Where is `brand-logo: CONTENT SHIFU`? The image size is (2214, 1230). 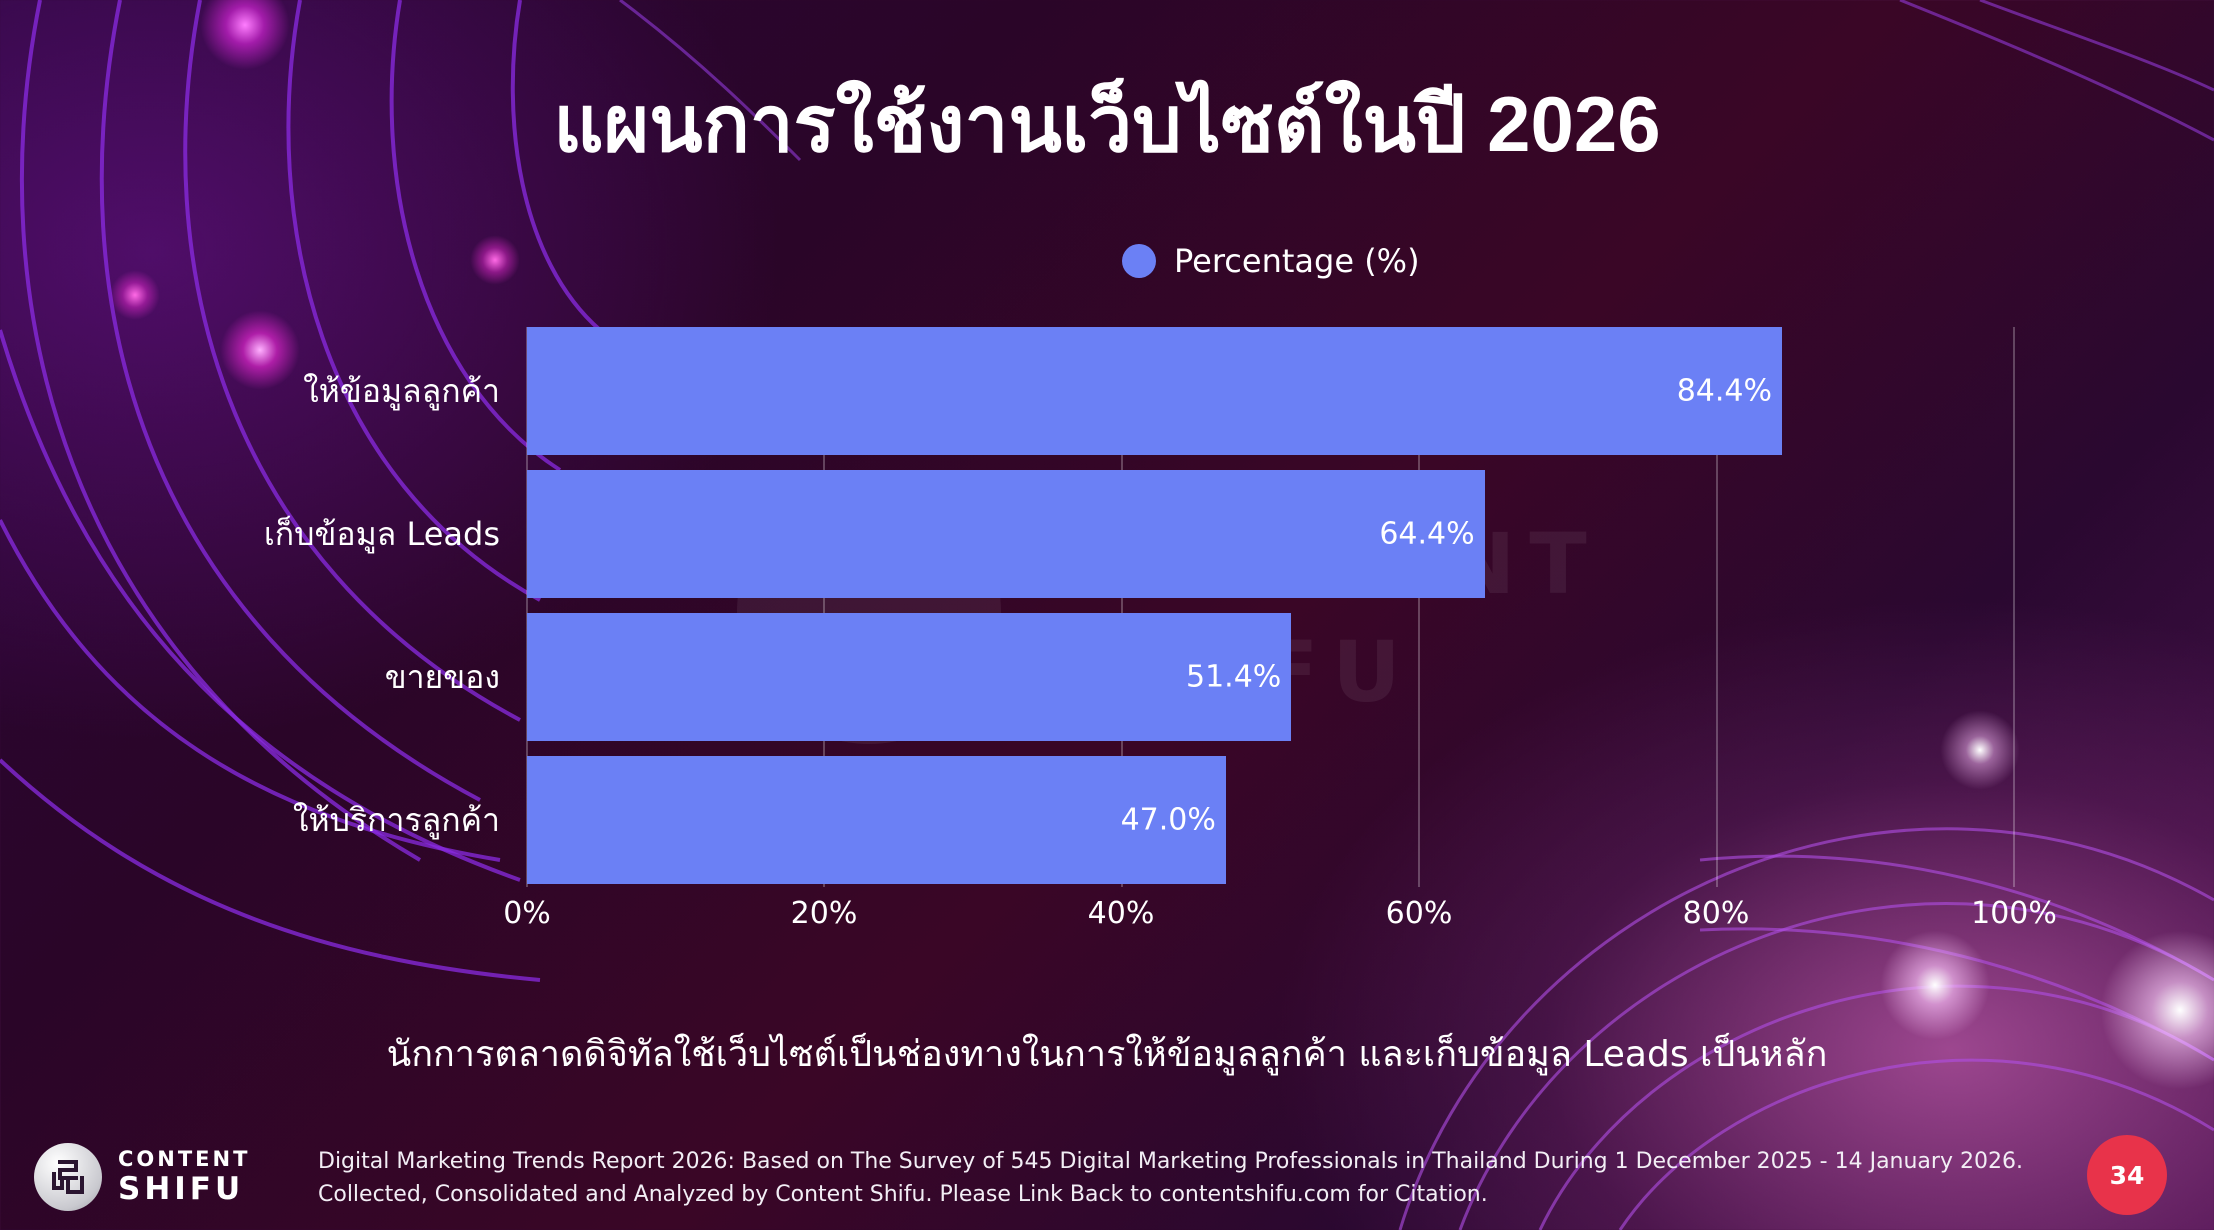 brand-logo: CONTENT SHIFU is located at coordinates (142, 1177).